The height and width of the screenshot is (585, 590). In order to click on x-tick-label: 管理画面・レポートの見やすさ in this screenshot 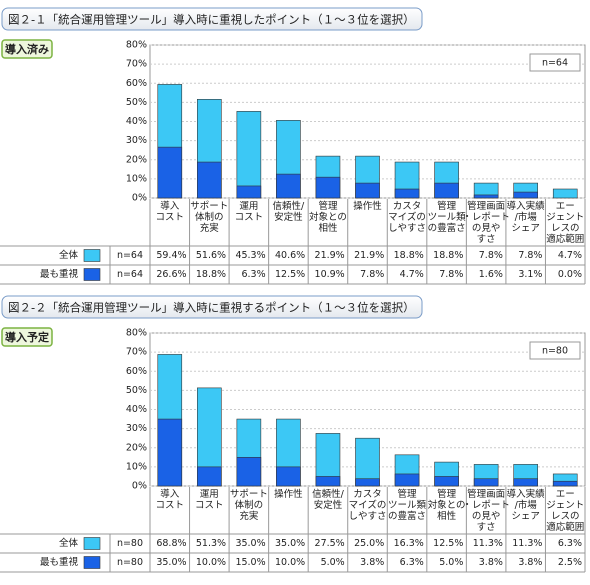, I will do `click(486, 222)`.